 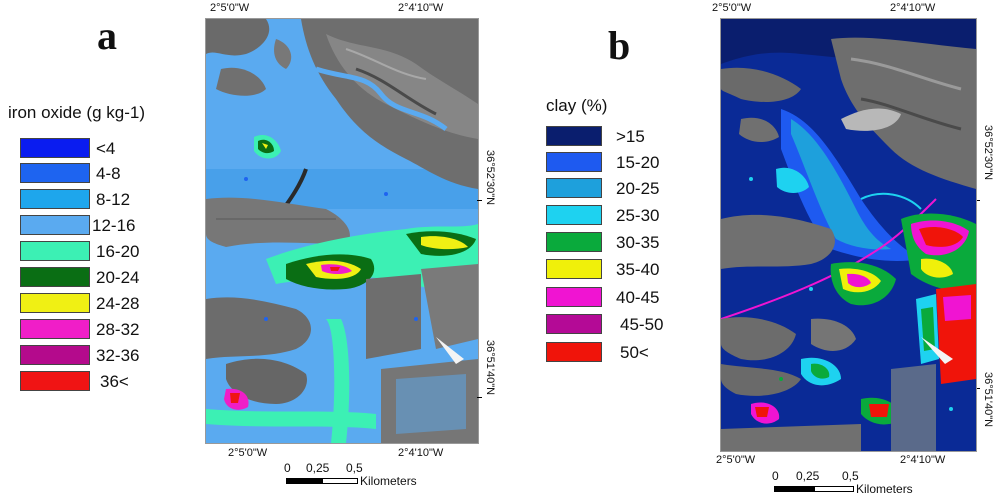 I want to click on panel-b-bottom-lon-label-2: 2°4'10"W, so click(x=923, y=460).